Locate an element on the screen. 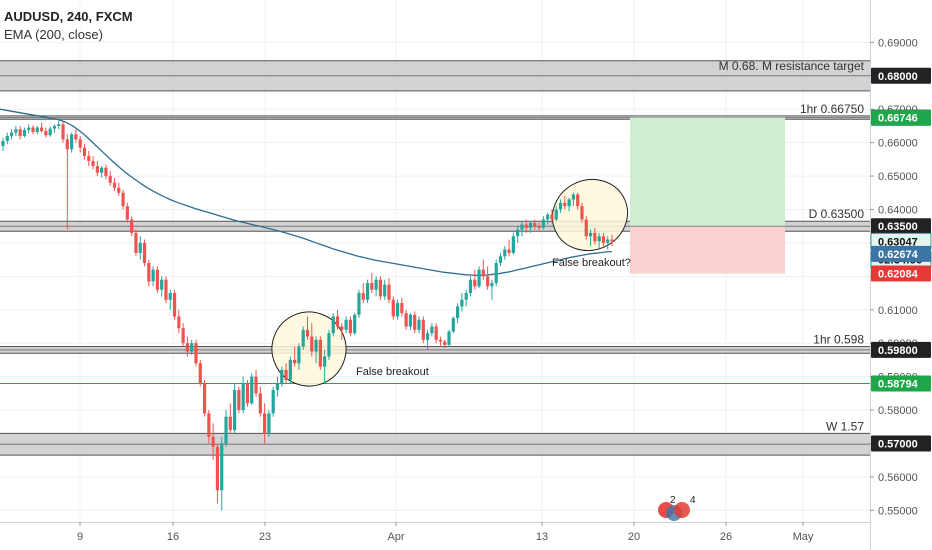 Image resolution: width=932 pixels, height=550 pixels. price-tag-8: 0.62084 is located at coordinates (898, 275).